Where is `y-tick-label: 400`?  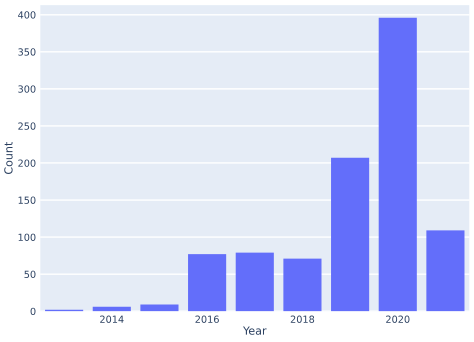
y-tick-label: 400 is located at coordinates (27, 15).